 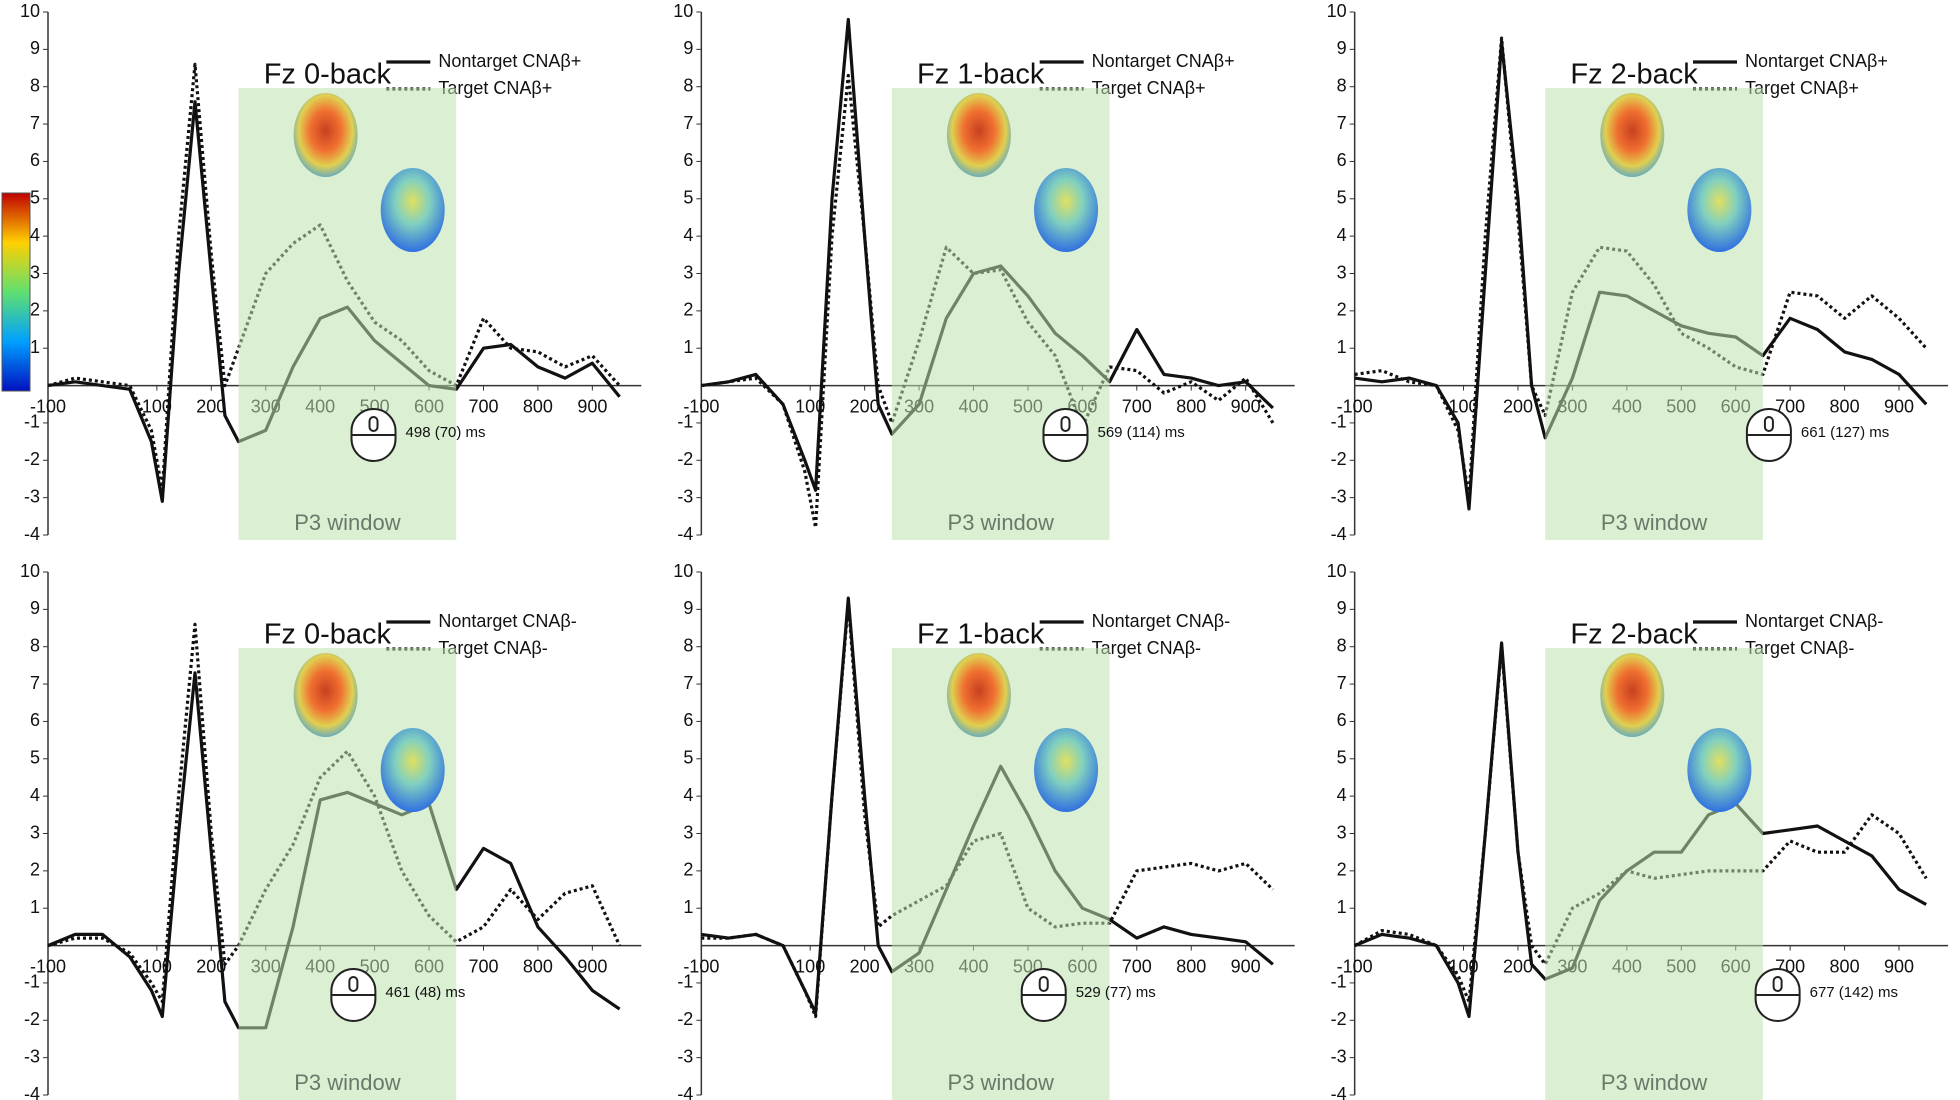 What do you see at coordinates (425, 992) in the screenshot?
I see `rt-label: 461 (48) ms` at bounding box center [425, 992].